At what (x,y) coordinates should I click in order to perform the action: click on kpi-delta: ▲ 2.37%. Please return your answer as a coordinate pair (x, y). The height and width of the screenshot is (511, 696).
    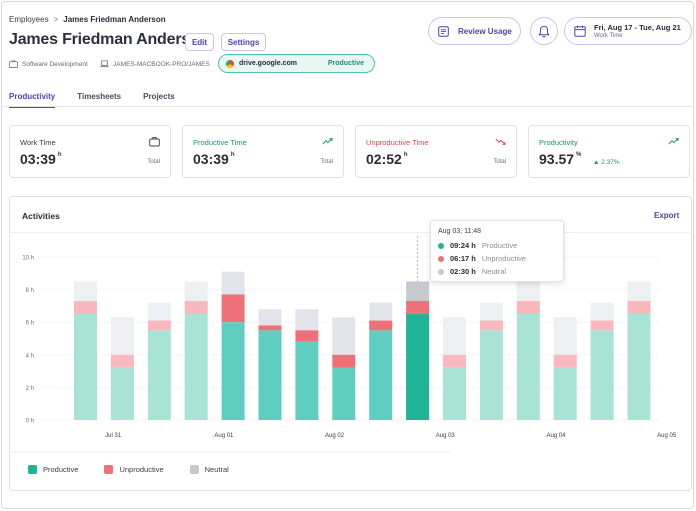
    Looking at the image, I should click on (606, 162).